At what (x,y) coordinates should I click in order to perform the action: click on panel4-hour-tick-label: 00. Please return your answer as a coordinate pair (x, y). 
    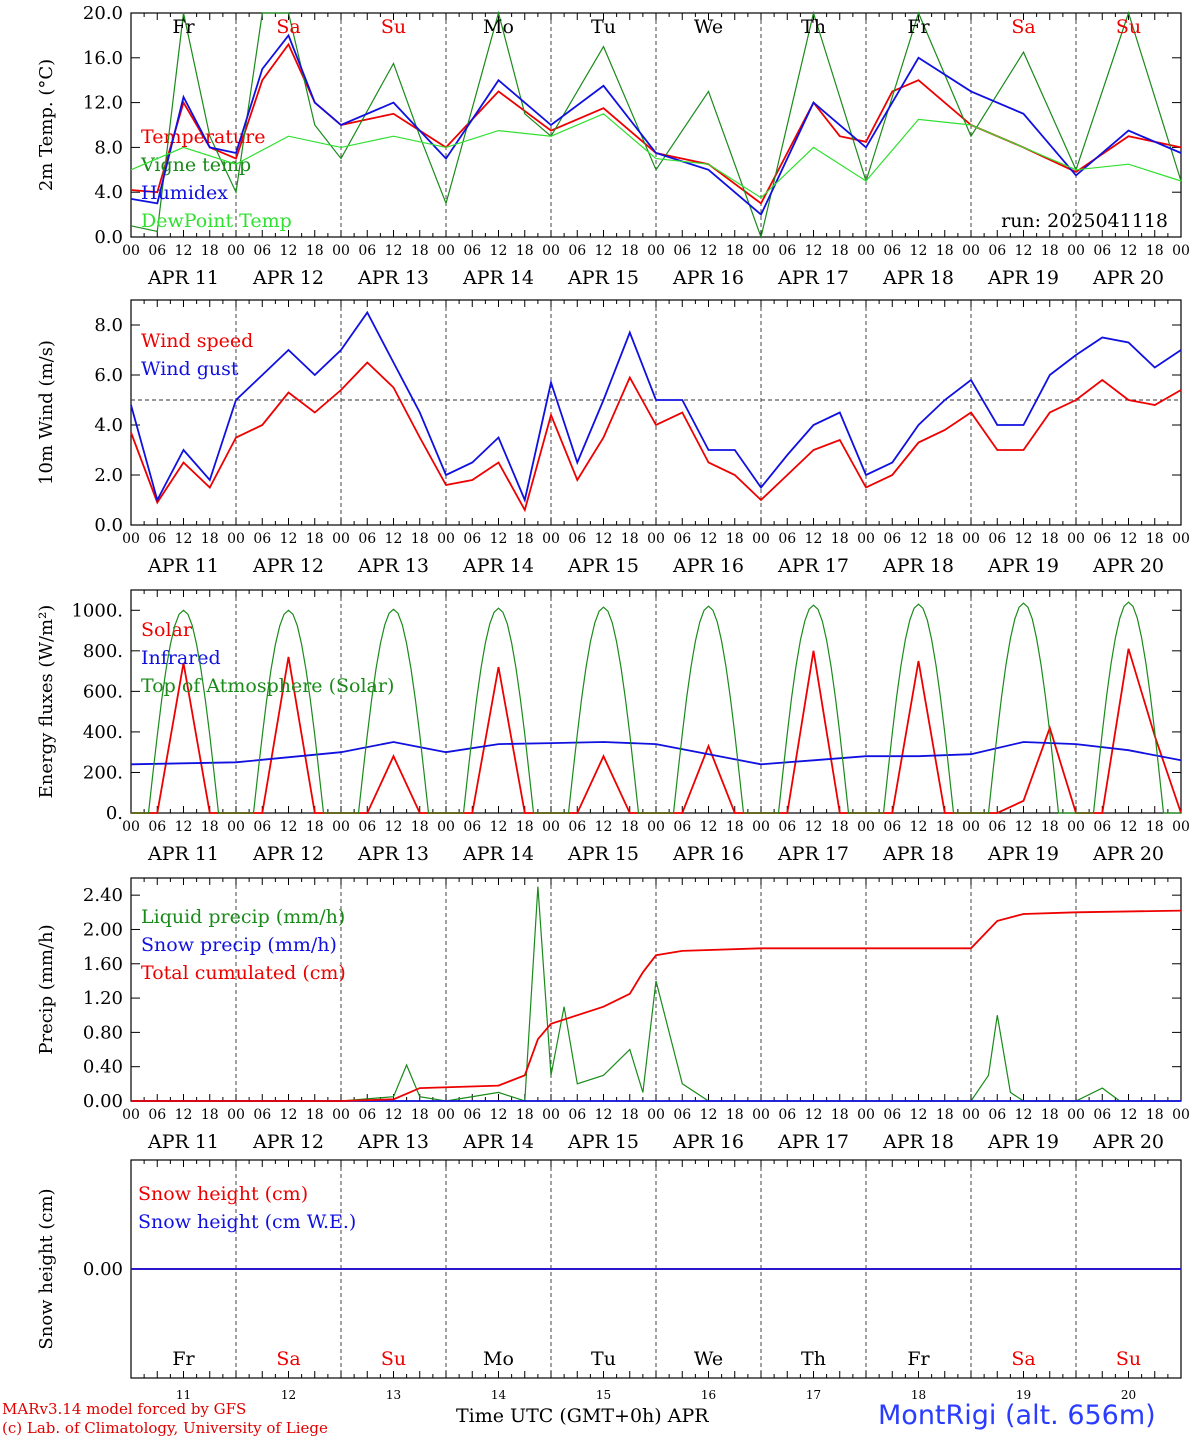
    Looking at the image, I should click on (236, 1115).